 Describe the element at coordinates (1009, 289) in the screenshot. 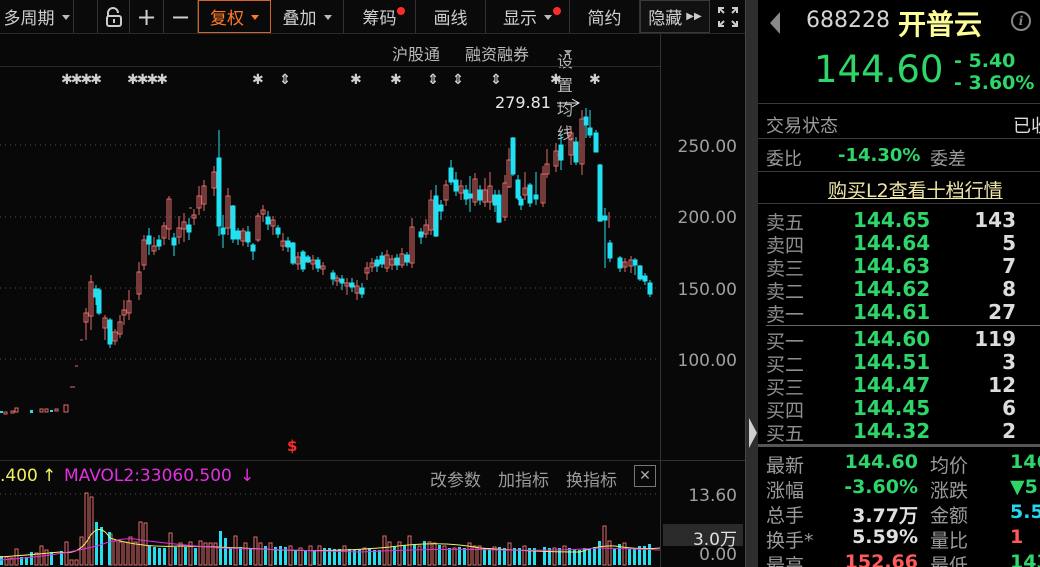

I see `ask-volume: 8` at that location.